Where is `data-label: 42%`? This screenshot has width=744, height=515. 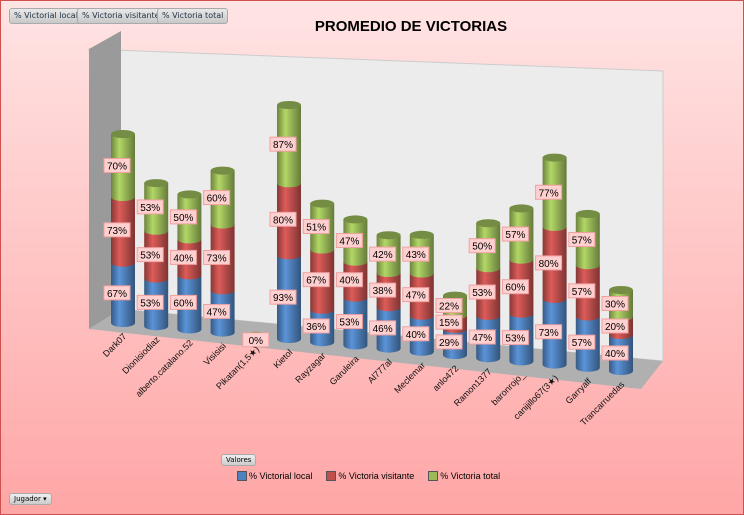 data-label: 42% is located at coordinates (383, 255).